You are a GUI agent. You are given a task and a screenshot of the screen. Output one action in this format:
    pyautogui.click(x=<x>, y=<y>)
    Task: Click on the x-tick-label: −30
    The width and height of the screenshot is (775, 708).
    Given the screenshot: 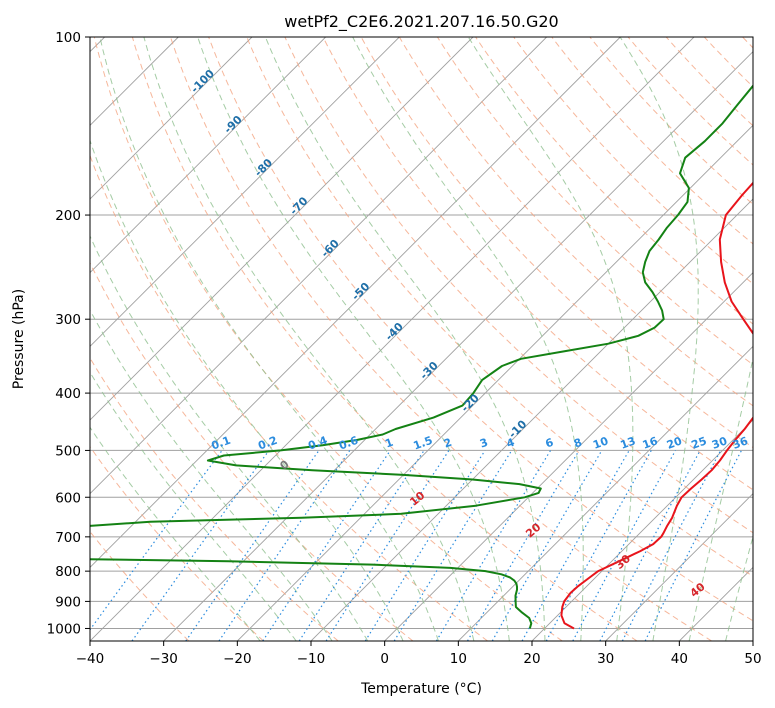 What is the action you would take?
    pyautogui.click(x=163, y=659)
    